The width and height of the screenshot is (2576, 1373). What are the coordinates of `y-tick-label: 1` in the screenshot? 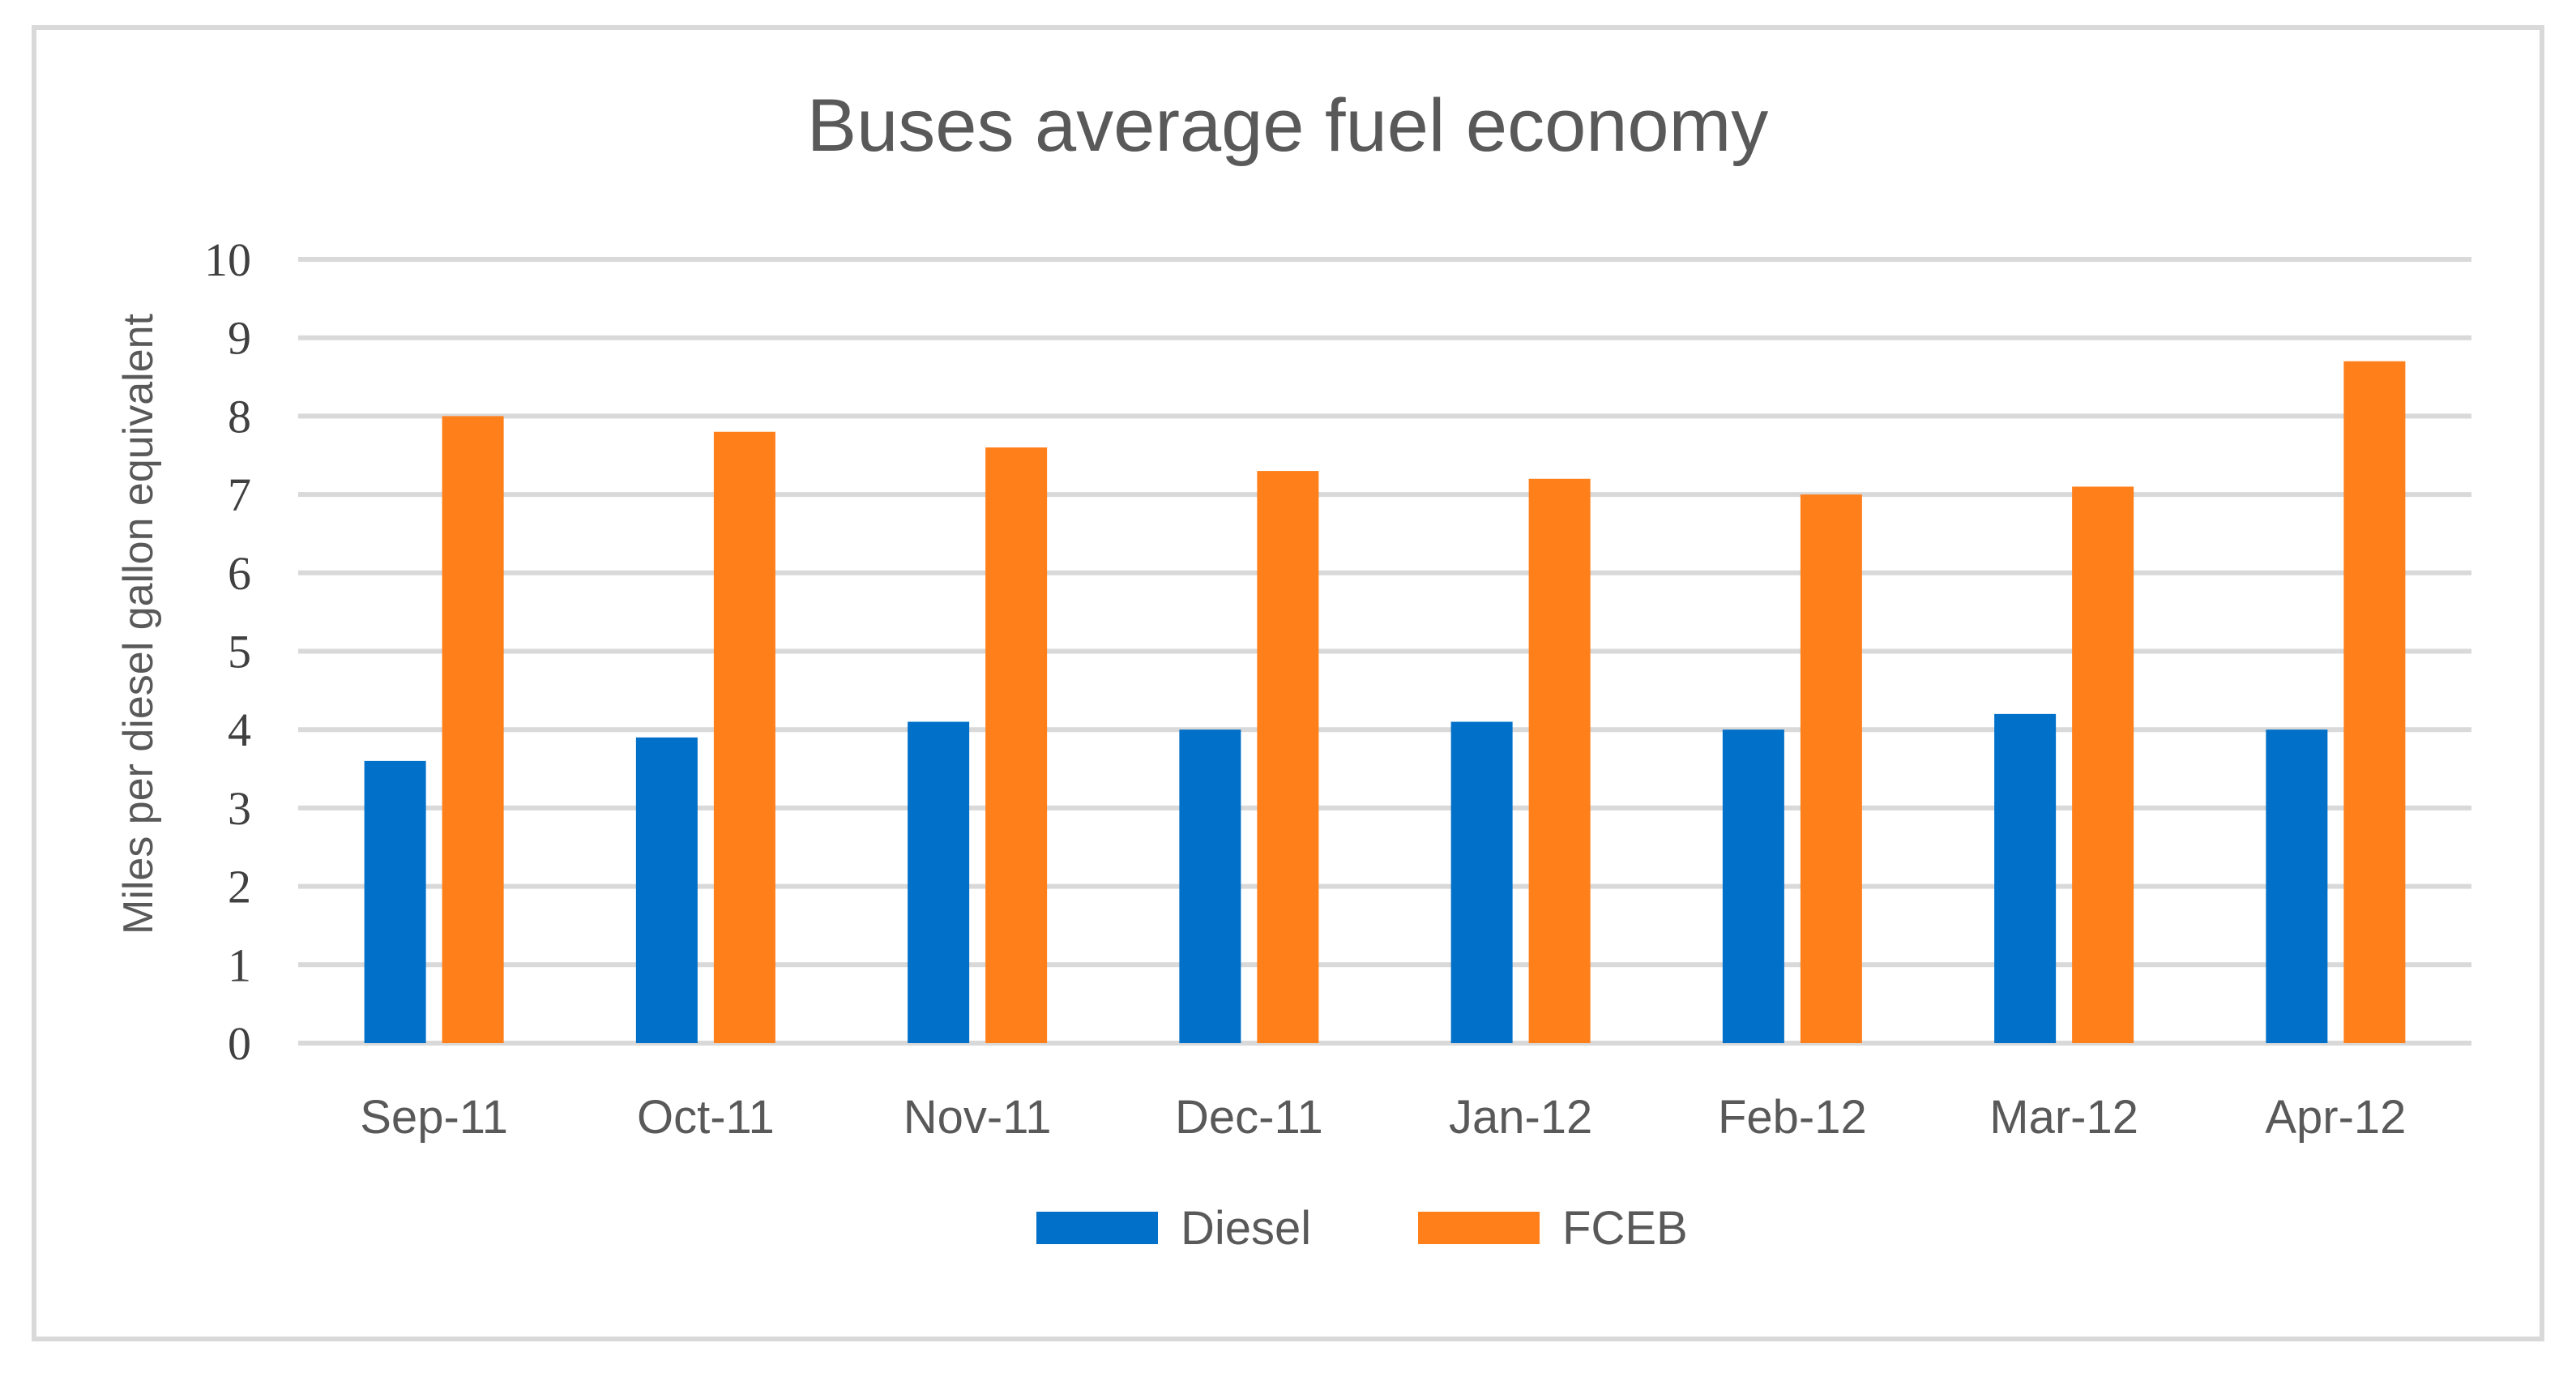 It's located at (239, 965).